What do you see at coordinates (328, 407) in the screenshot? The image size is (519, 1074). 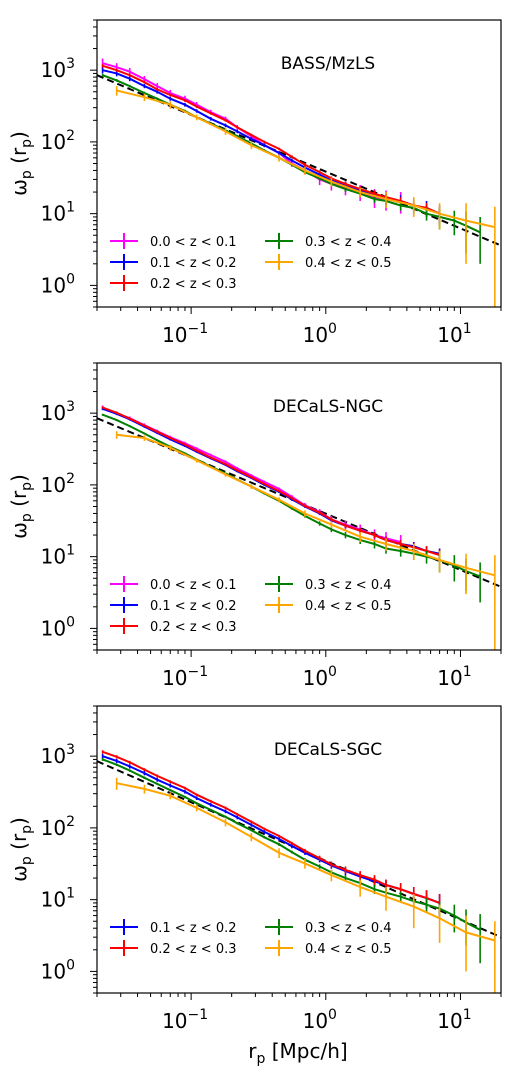 I see `panel-title: DECaLS-NGC` at bounding box center [328, 407].